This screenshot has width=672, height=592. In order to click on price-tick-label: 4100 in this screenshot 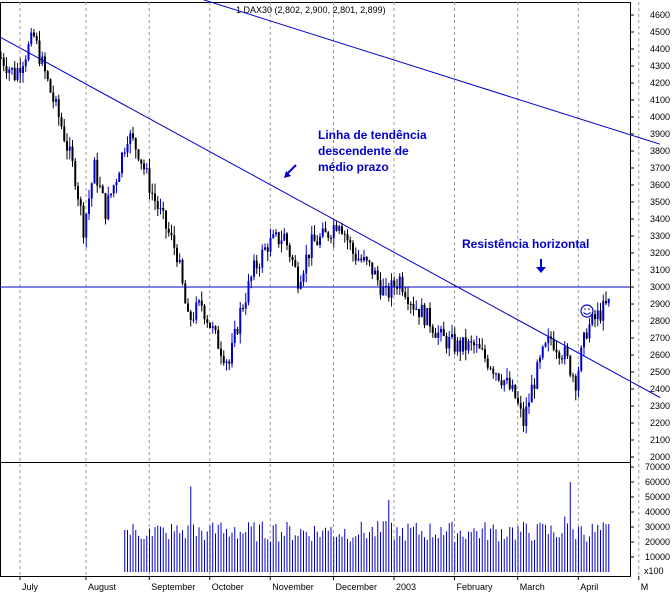, I will do `click(660, 100)`.